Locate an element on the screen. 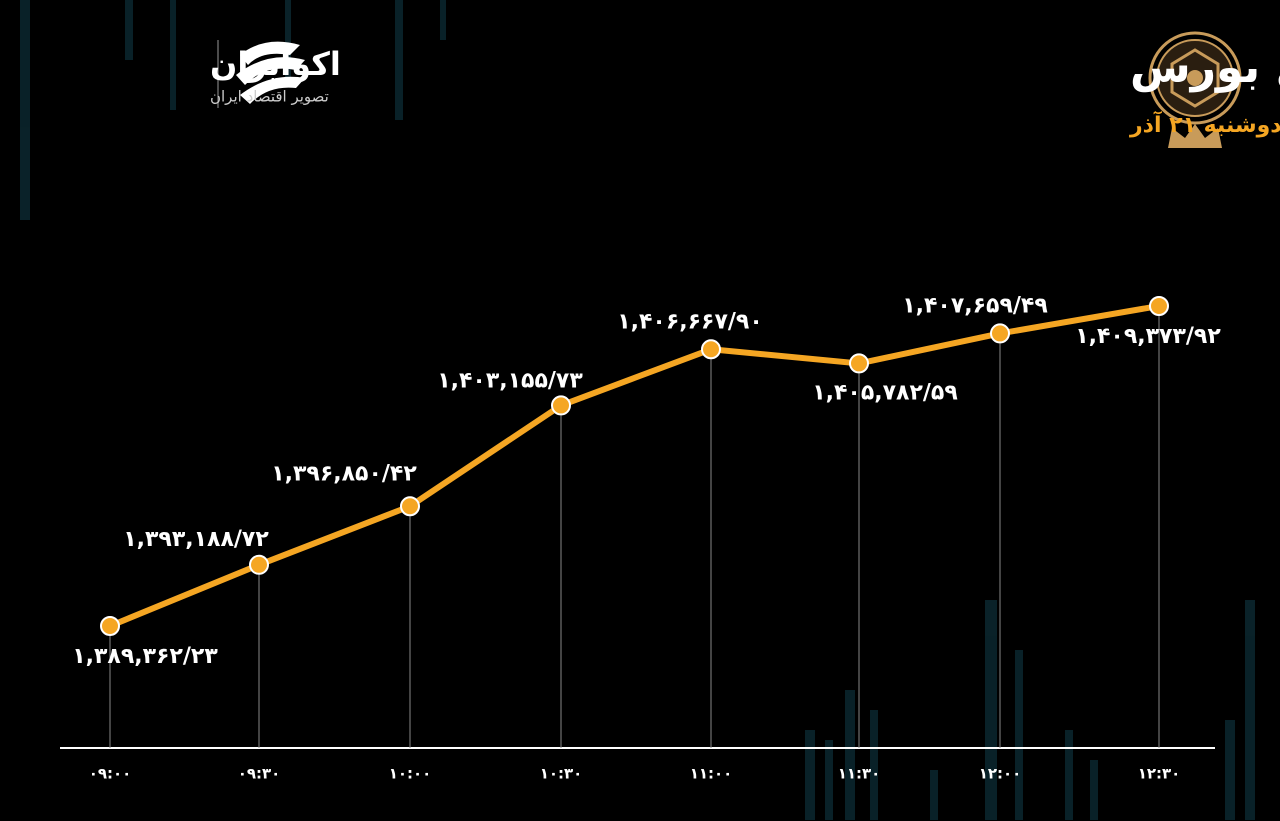 The height and width of the screenshot is (821, 1280). brand-name: اکوایران is located at coordinates (275, 64).